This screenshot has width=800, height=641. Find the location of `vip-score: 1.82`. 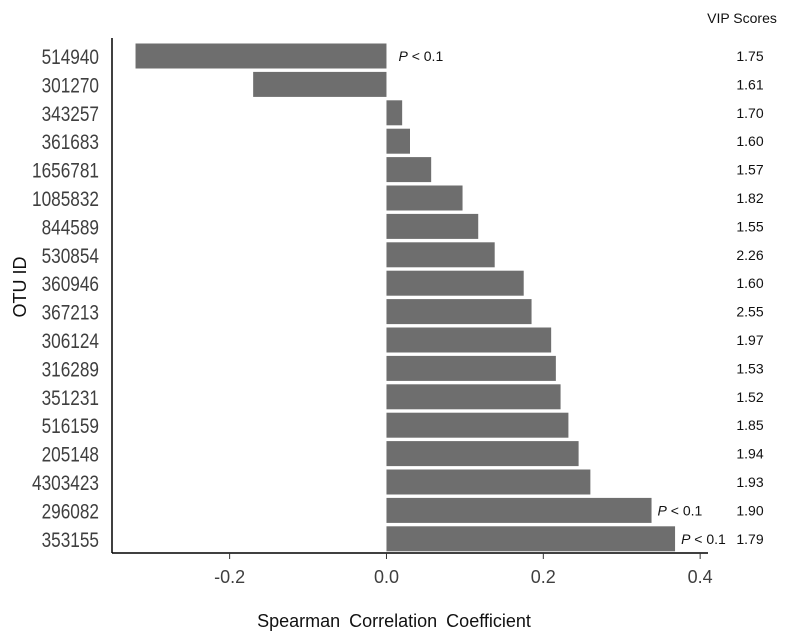

vip-score: 1.82 is located at coordinates (749, 198).